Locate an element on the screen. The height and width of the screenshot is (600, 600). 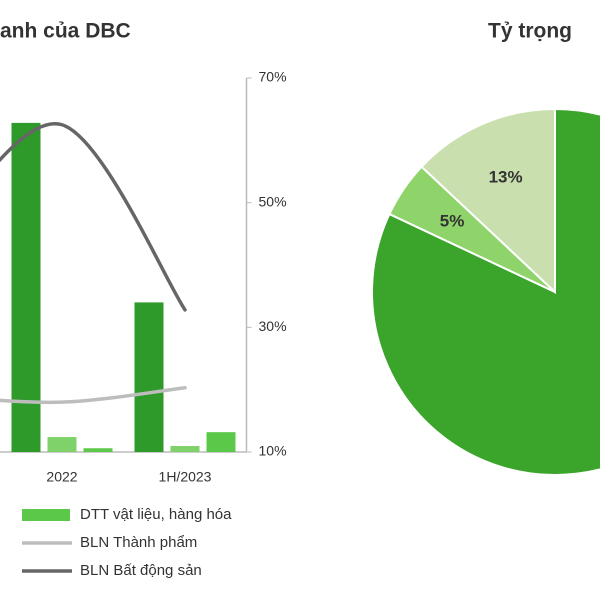
x-tick-label: 1H/2023 is located at coordinates (185, 477).